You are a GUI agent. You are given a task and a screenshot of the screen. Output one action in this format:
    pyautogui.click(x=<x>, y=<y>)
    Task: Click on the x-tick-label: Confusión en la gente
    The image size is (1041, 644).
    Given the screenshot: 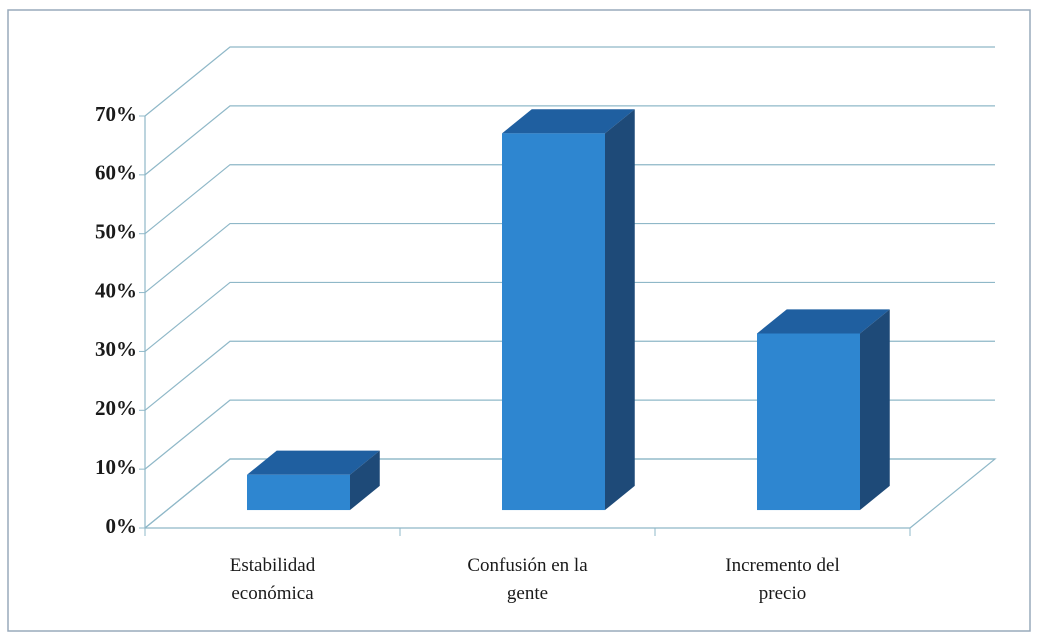 What is the action you would take?
    pyautogui.click(x=527, y=579)
    